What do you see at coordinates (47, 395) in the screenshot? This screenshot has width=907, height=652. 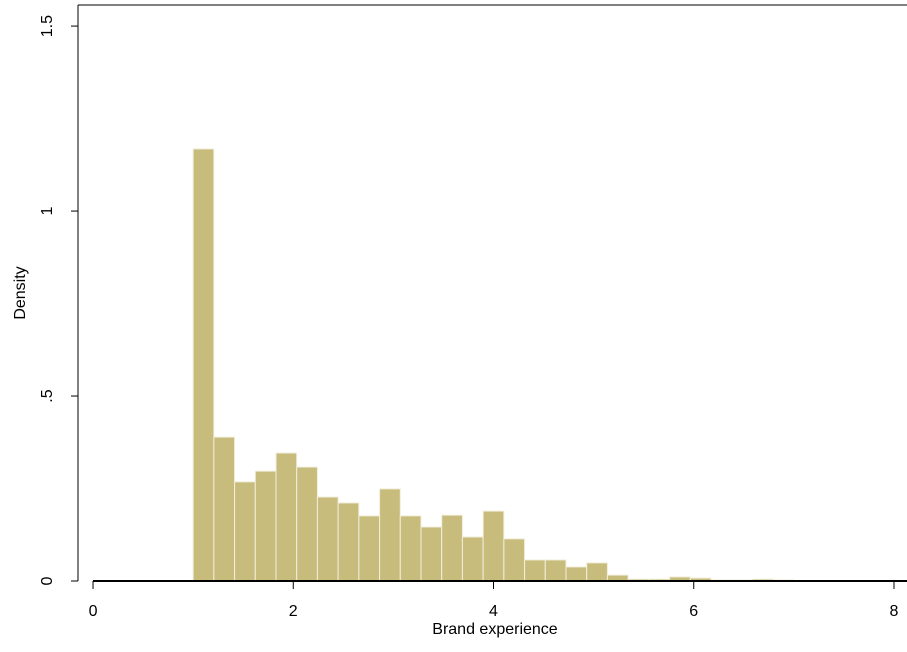 I see `y-tick-label: .5` at bounding box center [47, 395].